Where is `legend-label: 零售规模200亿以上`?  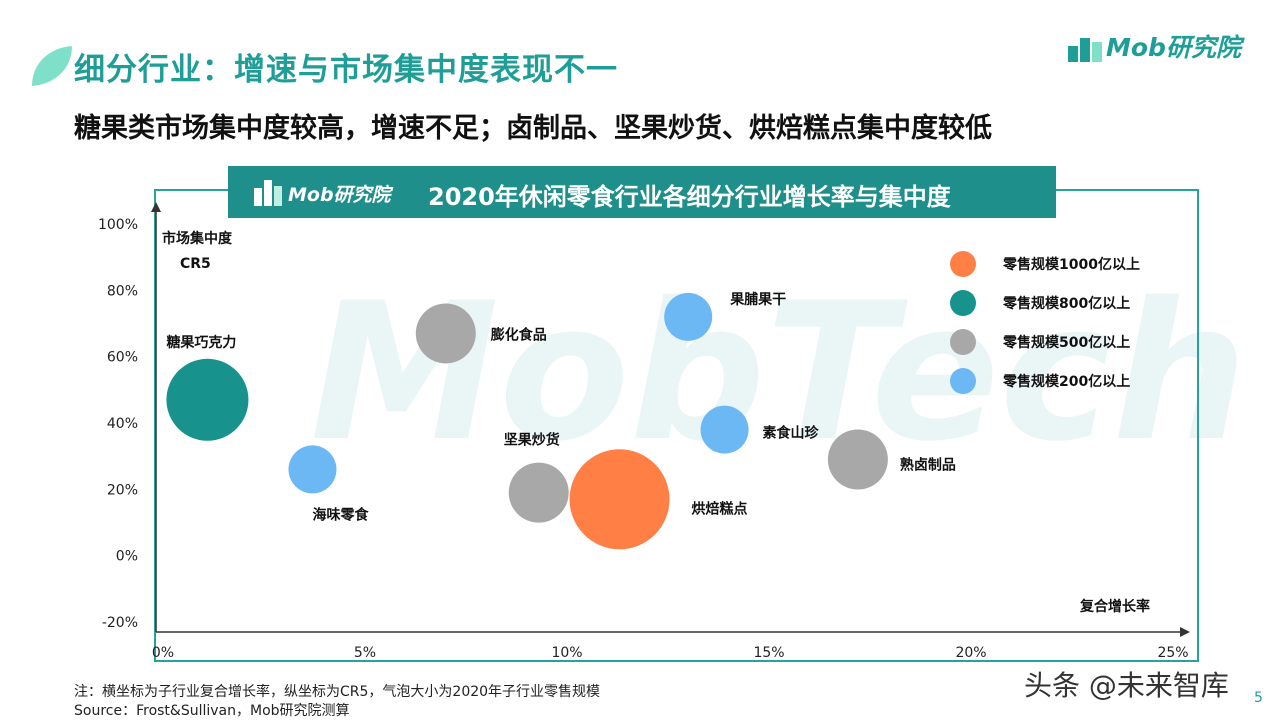 legend-label: 零售规模200亿以上 is located at coordinates (1066, 381).